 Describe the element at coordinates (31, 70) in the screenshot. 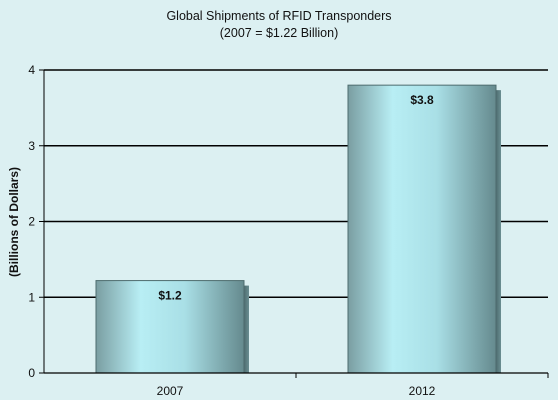

I see `y-tick-label: 4` at that location.